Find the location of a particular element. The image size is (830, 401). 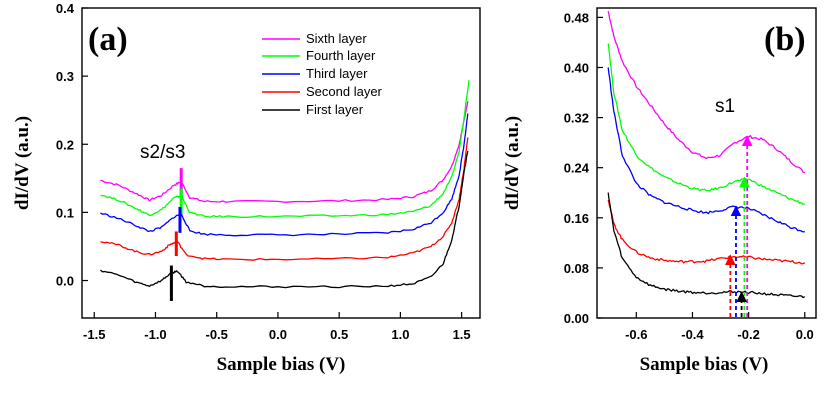

panel-b-arrows is located at coordinates (738, 226).